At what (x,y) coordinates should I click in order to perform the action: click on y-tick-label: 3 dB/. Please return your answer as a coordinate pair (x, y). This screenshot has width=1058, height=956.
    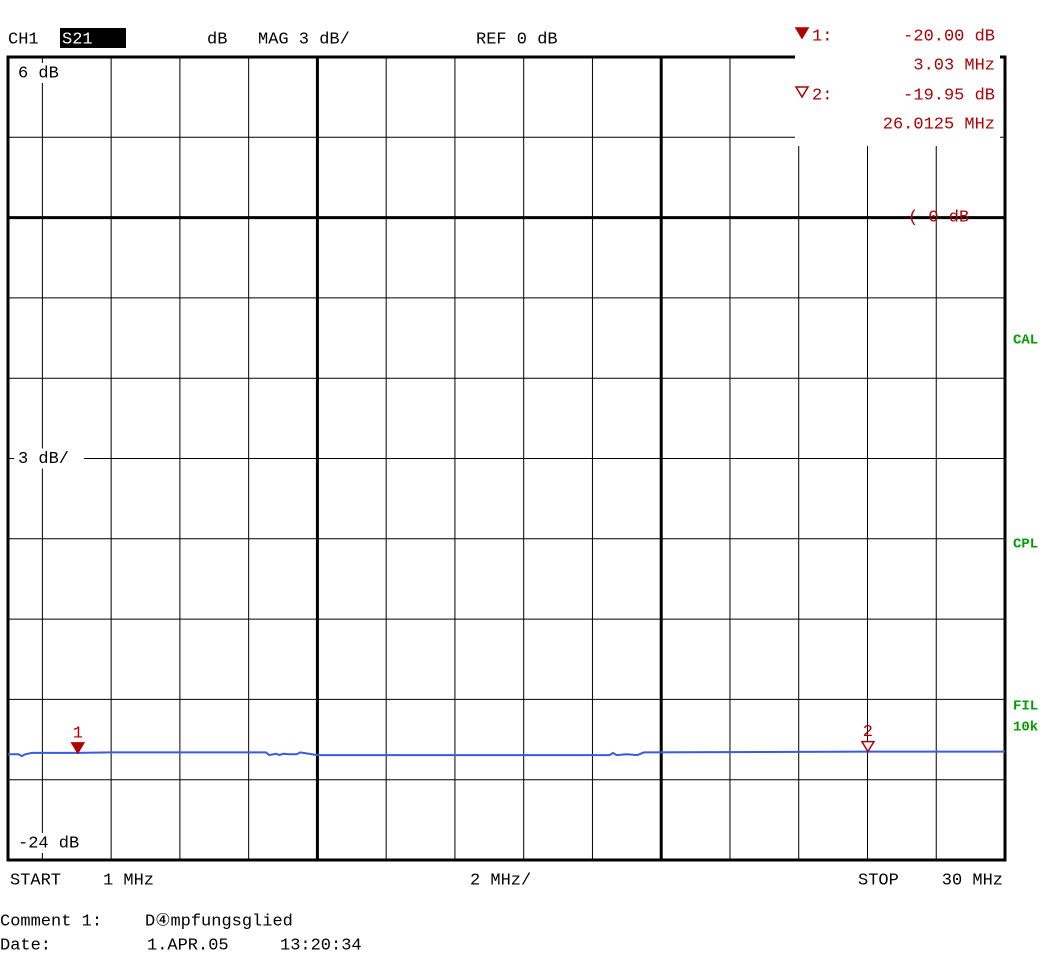
    Looking at the image, I should click on (43, 459).